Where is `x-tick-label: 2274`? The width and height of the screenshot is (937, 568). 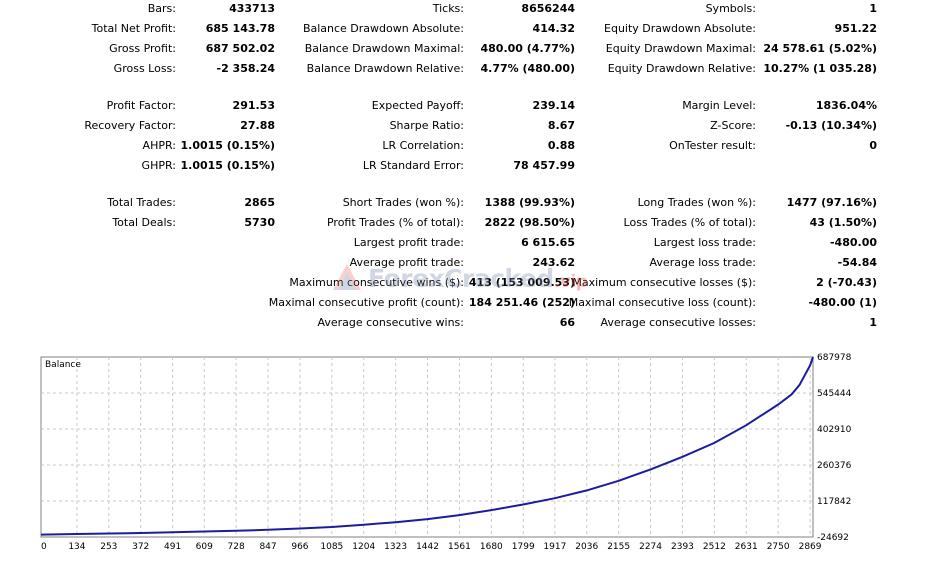 x-tick-label: 2274 is located at coordinates (650, 547).